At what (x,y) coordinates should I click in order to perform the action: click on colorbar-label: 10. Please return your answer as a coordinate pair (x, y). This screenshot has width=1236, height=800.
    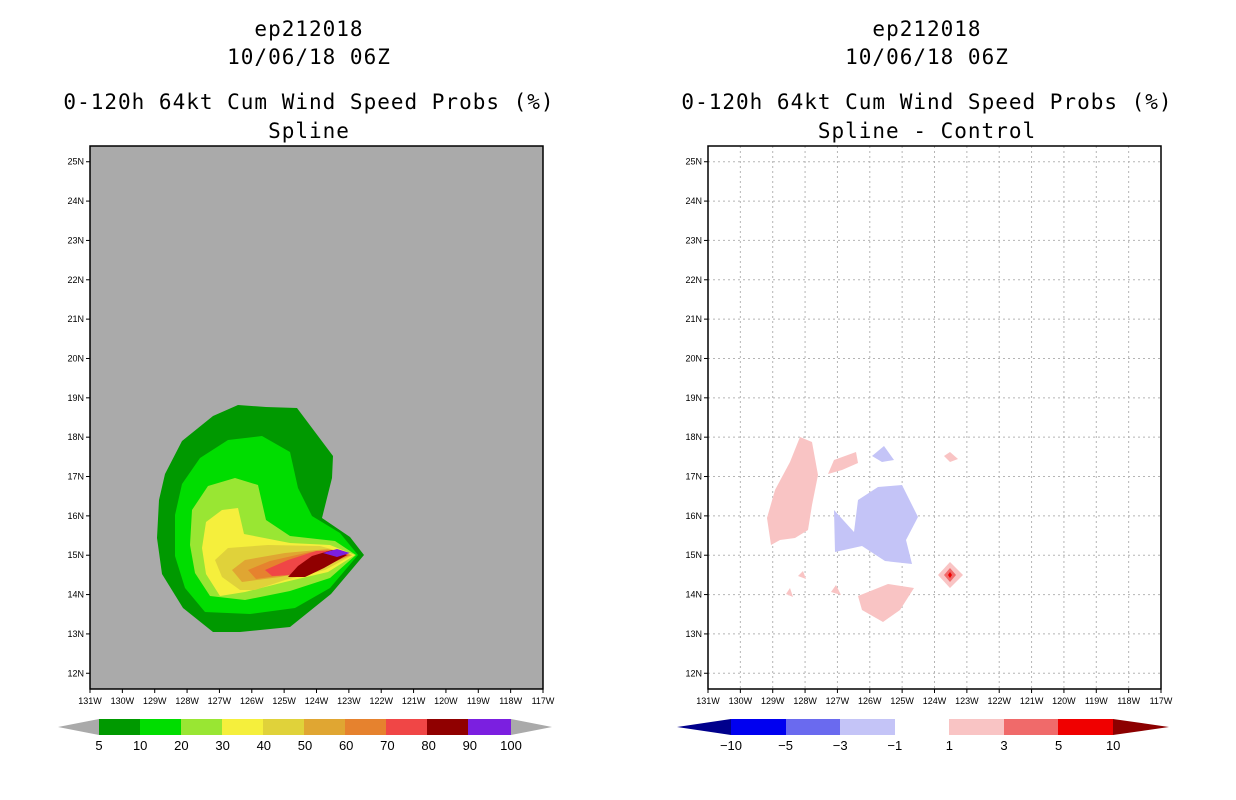
    Looking at the image, I should click on (140, 745).